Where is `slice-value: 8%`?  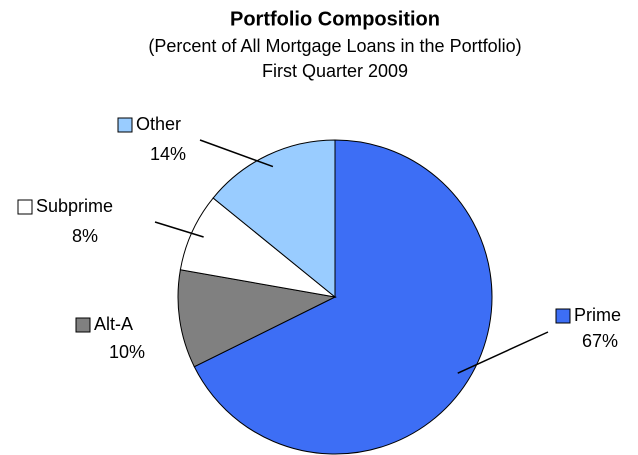
slice-value: 8% is located at coordinates (85, 236).